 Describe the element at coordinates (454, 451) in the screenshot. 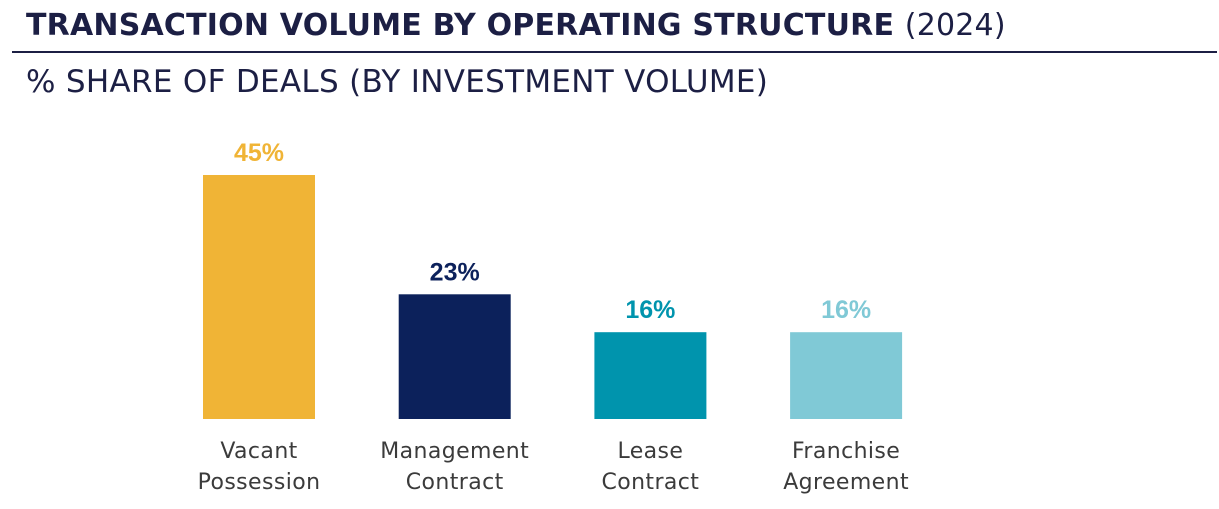

I see `category-label: Management` at that location.